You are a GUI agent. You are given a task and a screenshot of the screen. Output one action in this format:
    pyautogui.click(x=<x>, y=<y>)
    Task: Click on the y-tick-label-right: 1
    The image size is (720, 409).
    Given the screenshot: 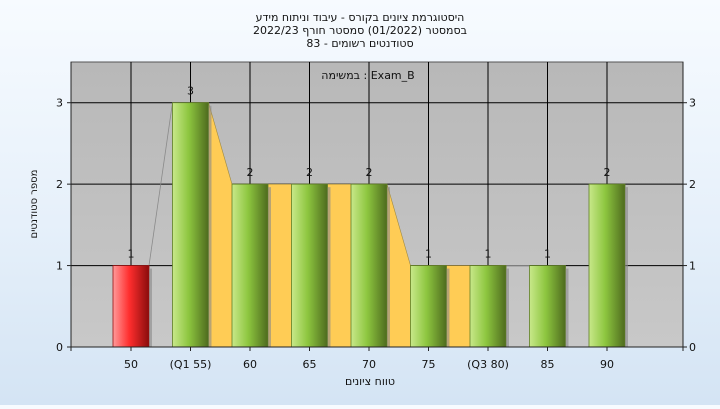 What is the action you would take?
    pyautogui.click(x=692, y=266)
    